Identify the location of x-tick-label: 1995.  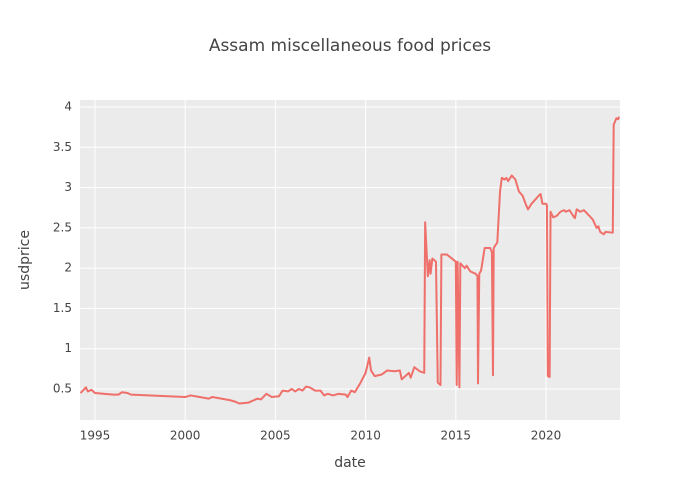
(95, 436).